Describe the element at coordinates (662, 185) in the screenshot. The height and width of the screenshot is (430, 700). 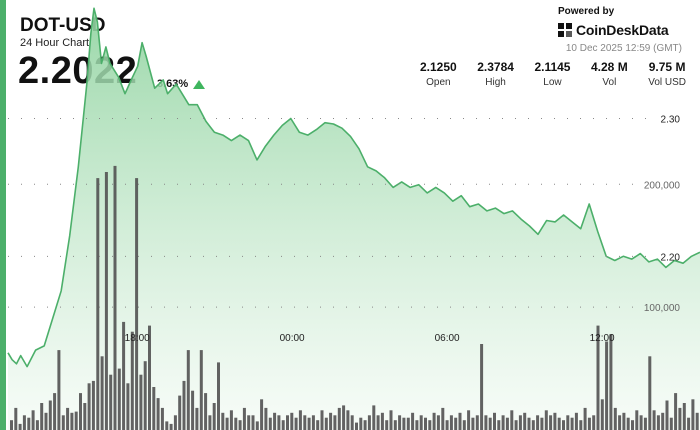
I see `volume-tick-label: 200,000` at that location.